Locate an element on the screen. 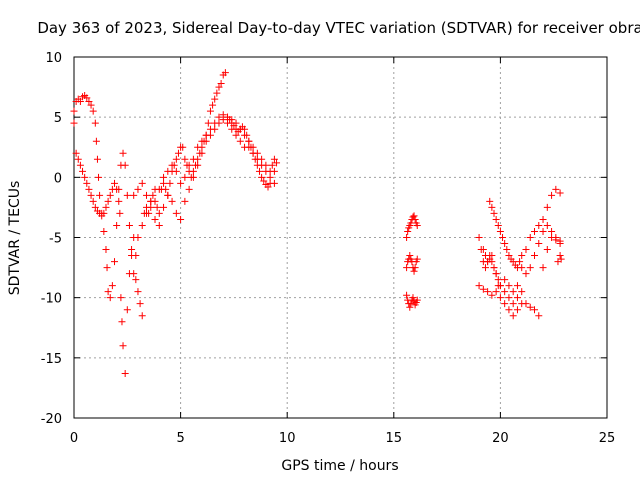 The height and width of the screenshot is (480, 640). x-tick-label: 10 is located at coordinates (287, 438).